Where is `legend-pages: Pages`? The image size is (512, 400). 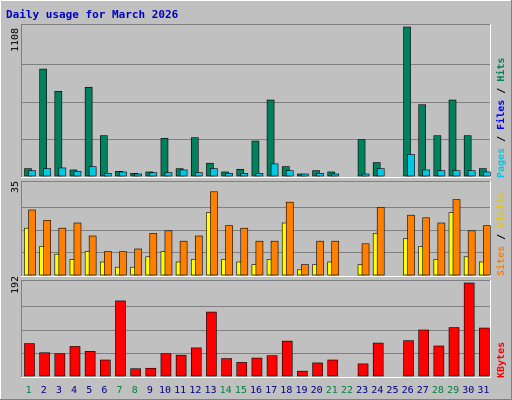 legend-pages: Pages is located at coordinates (501, 163).